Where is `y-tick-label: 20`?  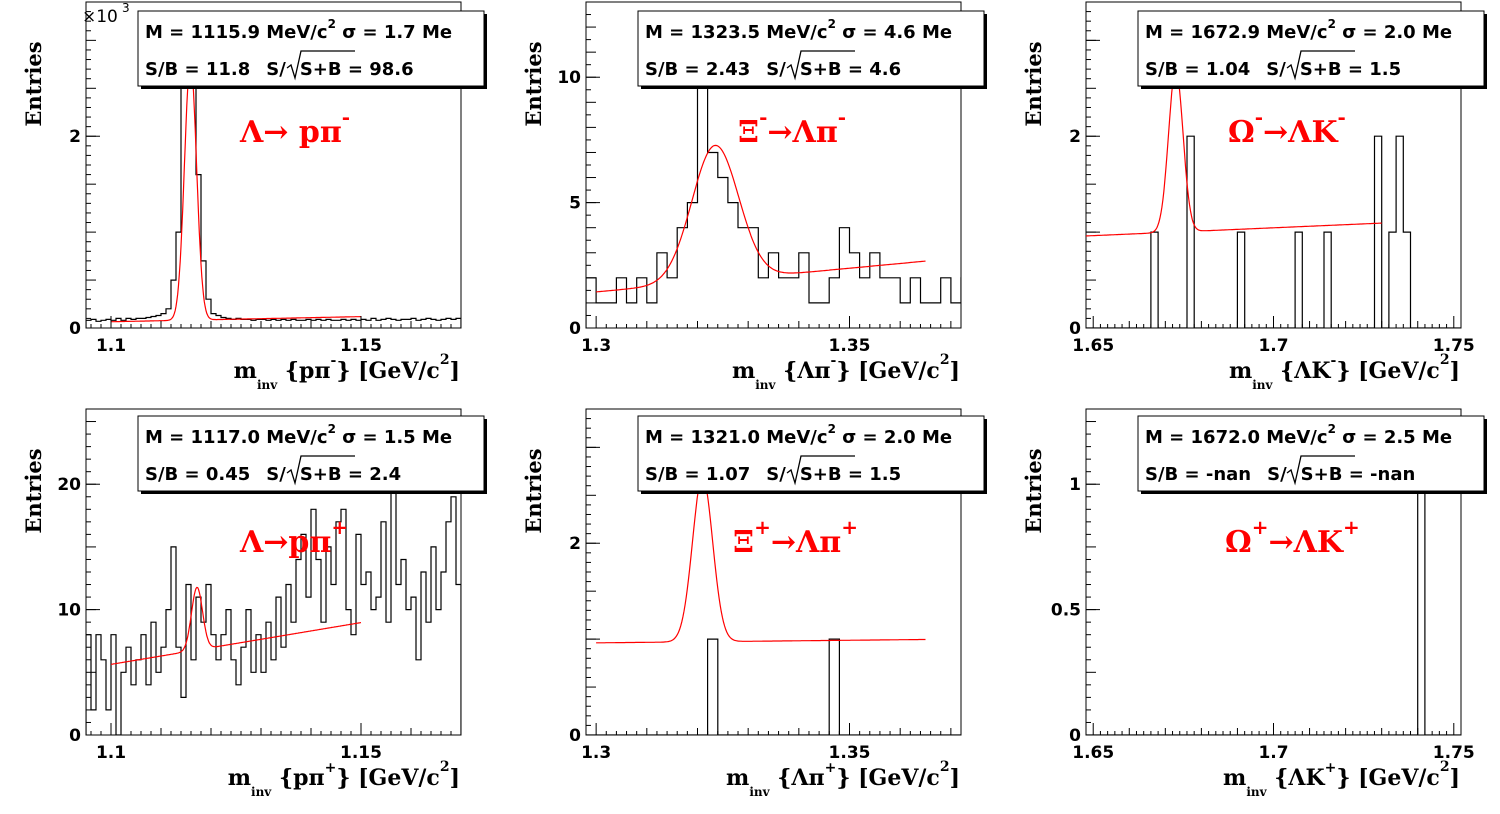 y-tick-label: 20 is located at coordinates (69, 485).